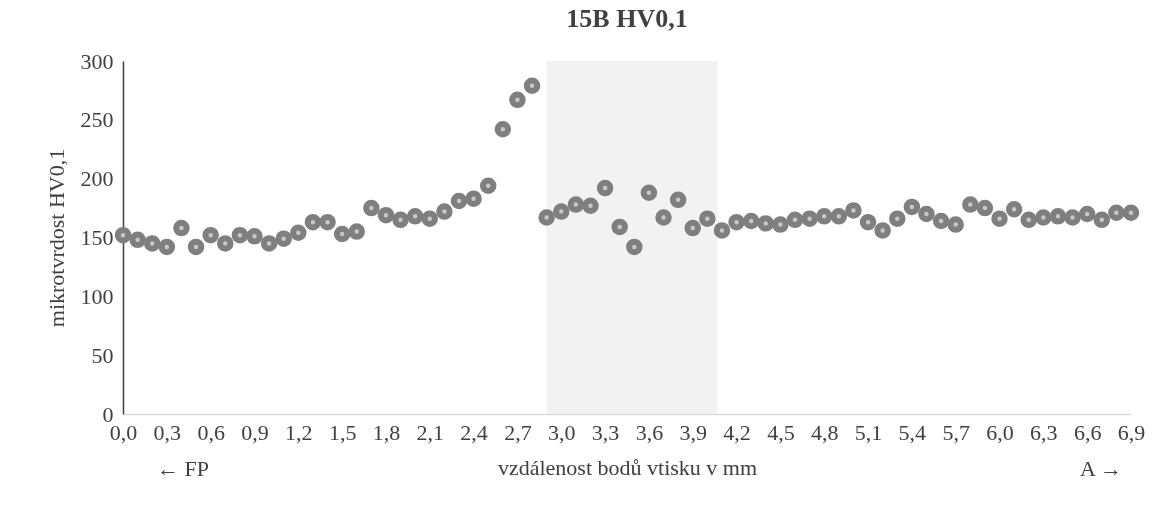  I want to click on y-tick-label: 250, so click(97, 120).